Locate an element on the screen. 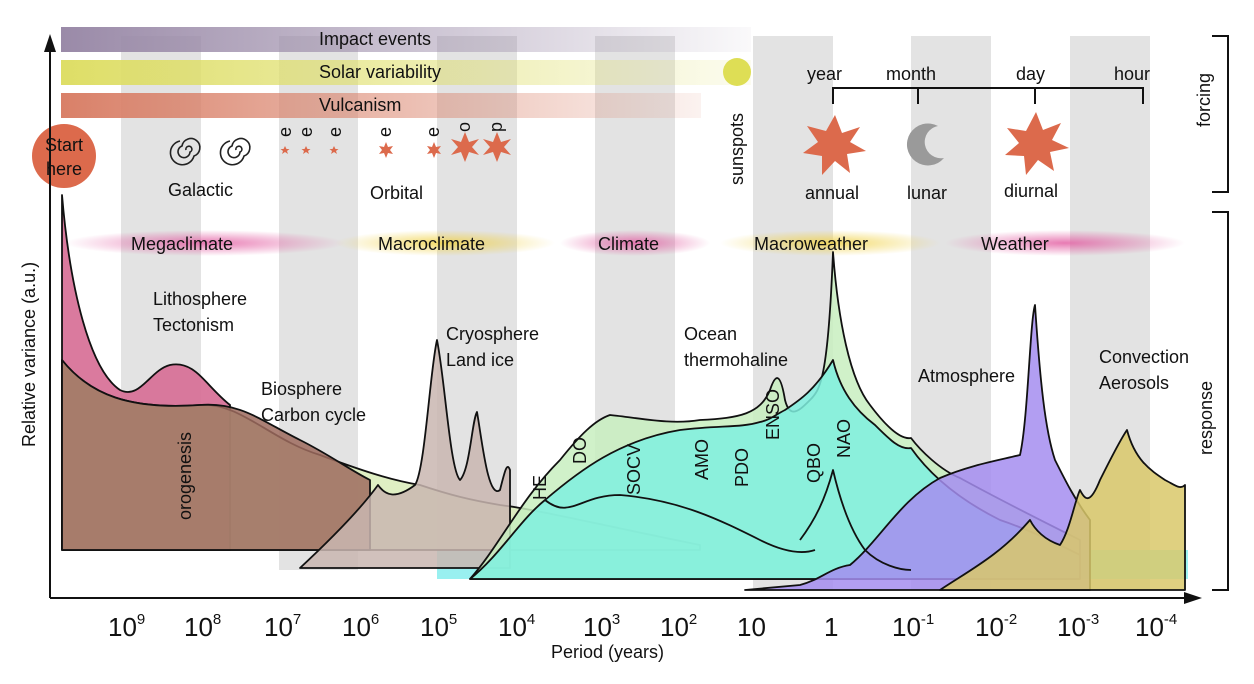  orogenesis-area is located at coordinates (216, 455).